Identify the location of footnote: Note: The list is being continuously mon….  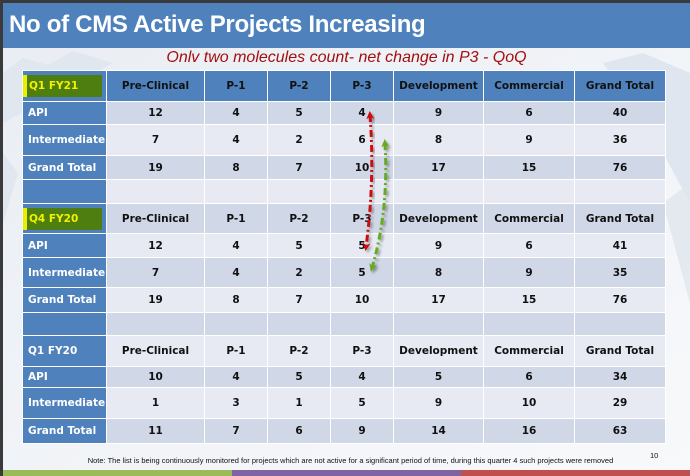
(350, 460).